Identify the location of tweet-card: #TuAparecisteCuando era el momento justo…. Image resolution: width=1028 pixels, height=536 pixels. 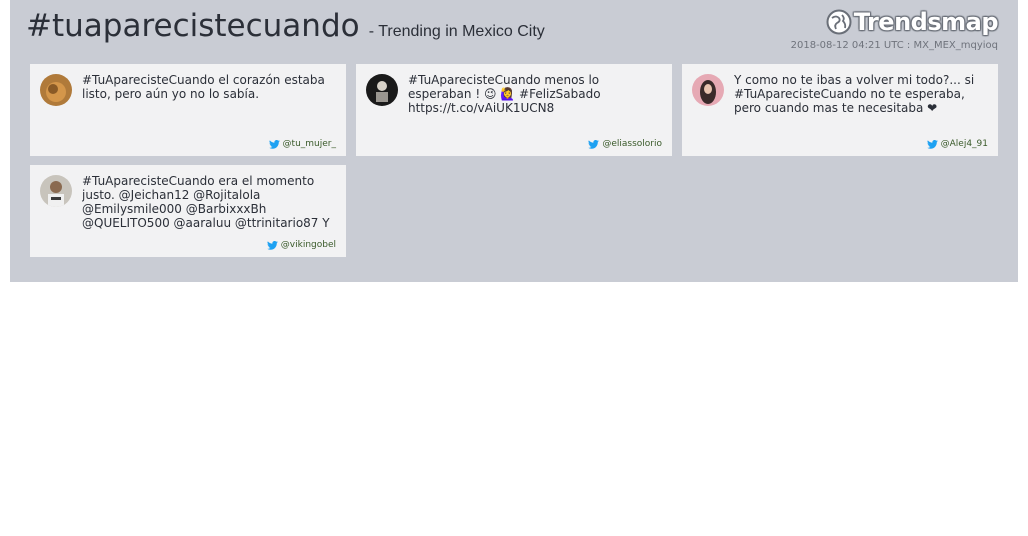
(188, 211).